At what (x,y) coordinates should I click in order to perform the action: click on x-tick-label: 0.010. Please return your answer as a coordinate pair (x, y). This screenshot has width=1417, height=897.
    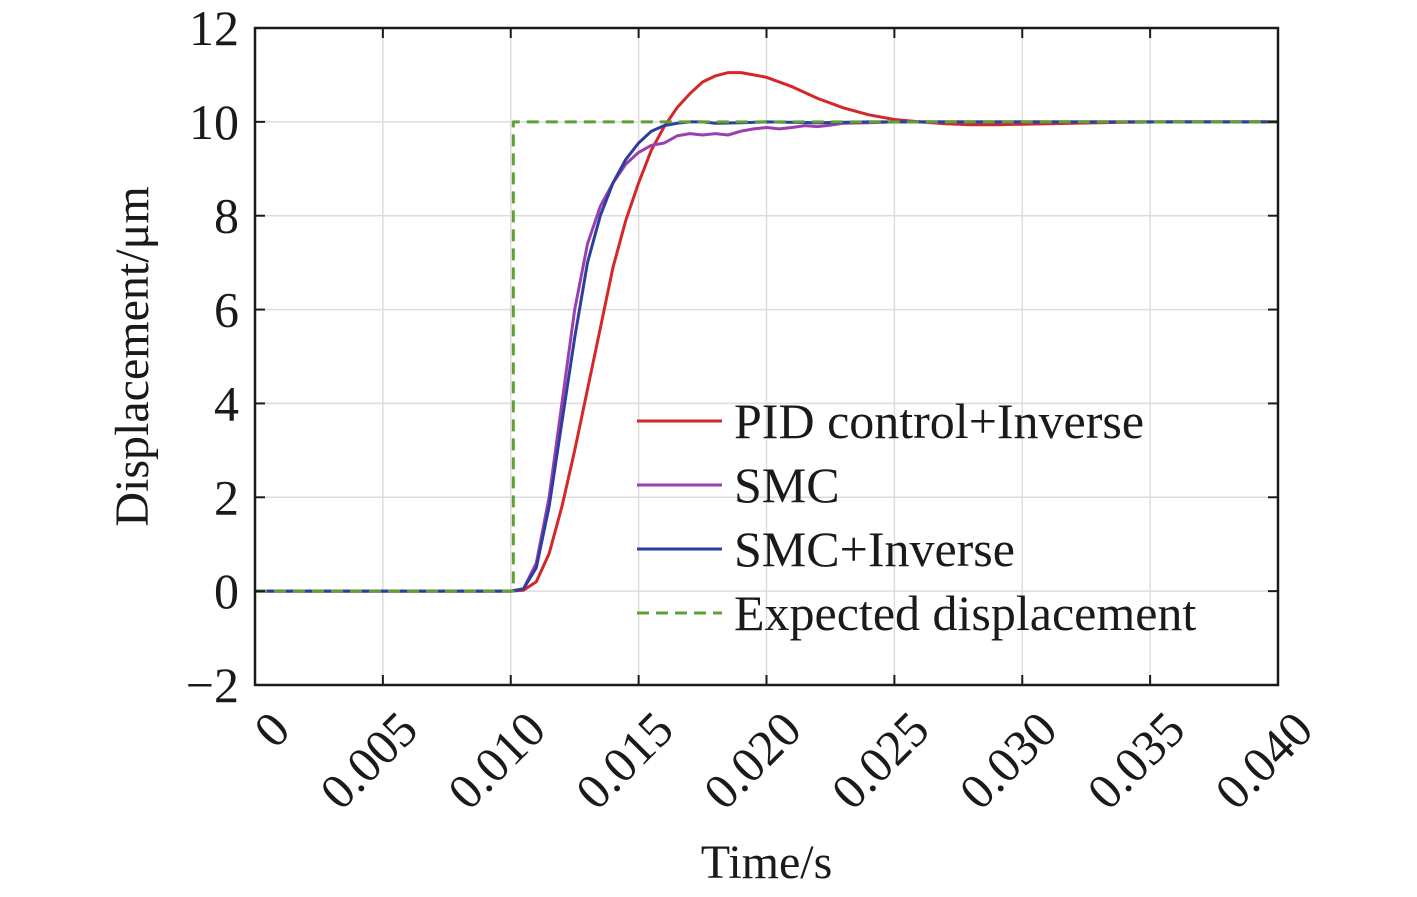
    Looking at the image, I should click on (496, 760).